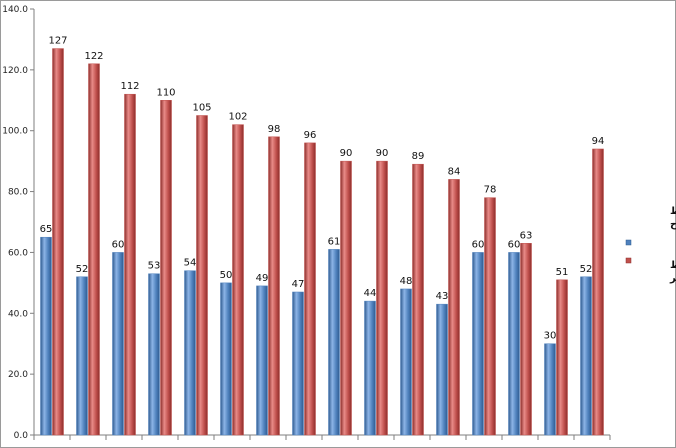 The image size is (676, 448). I want to click on loss-label-1: 127, so click(57, 41).